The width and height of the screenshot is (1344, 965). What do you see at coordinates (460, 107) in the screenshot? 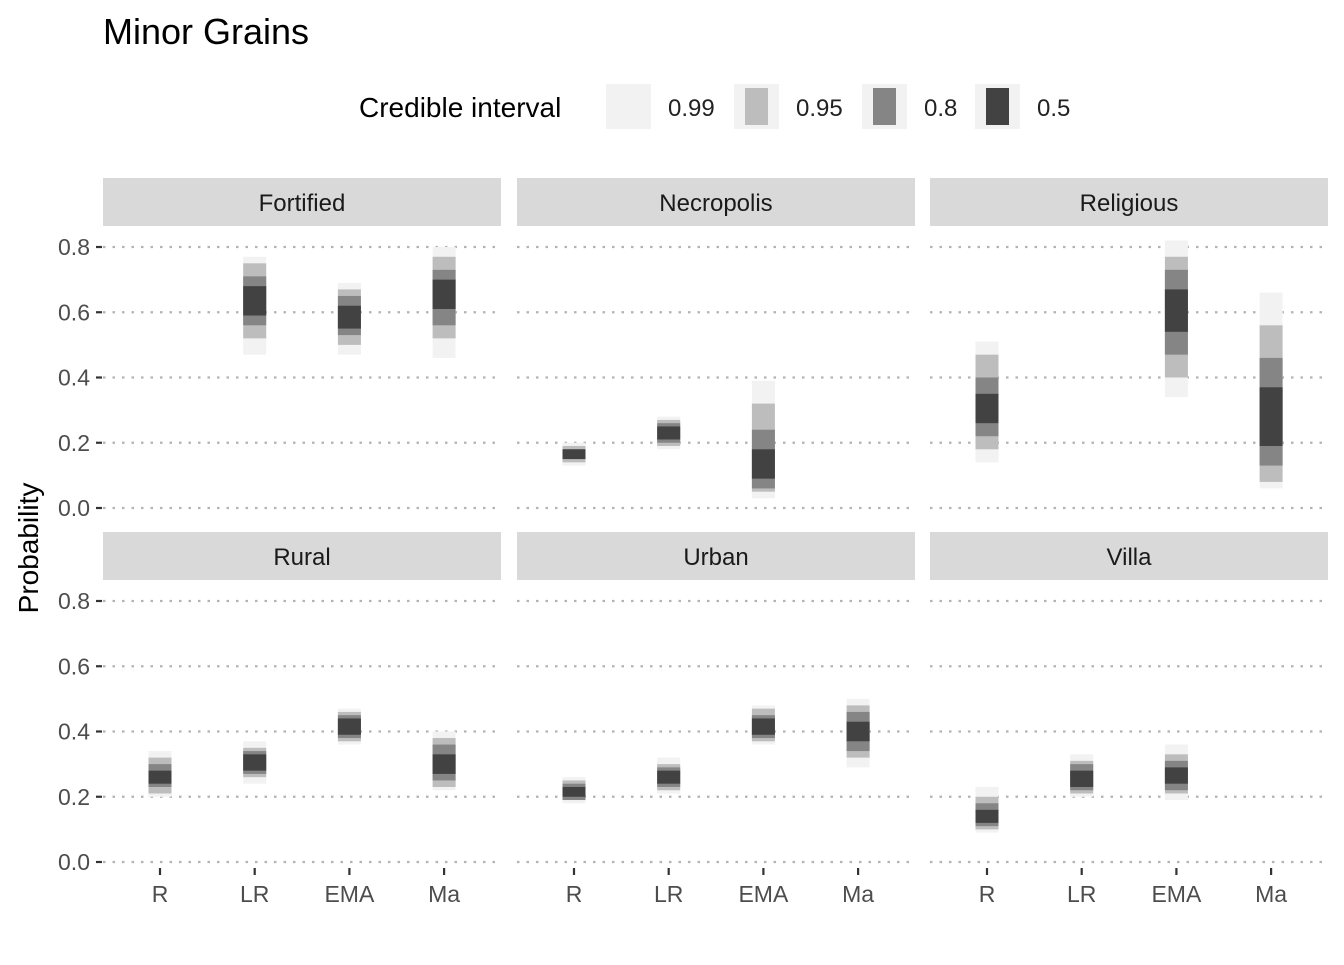
I see `legend-title: Credible interval` at bounding box center [460, 107].